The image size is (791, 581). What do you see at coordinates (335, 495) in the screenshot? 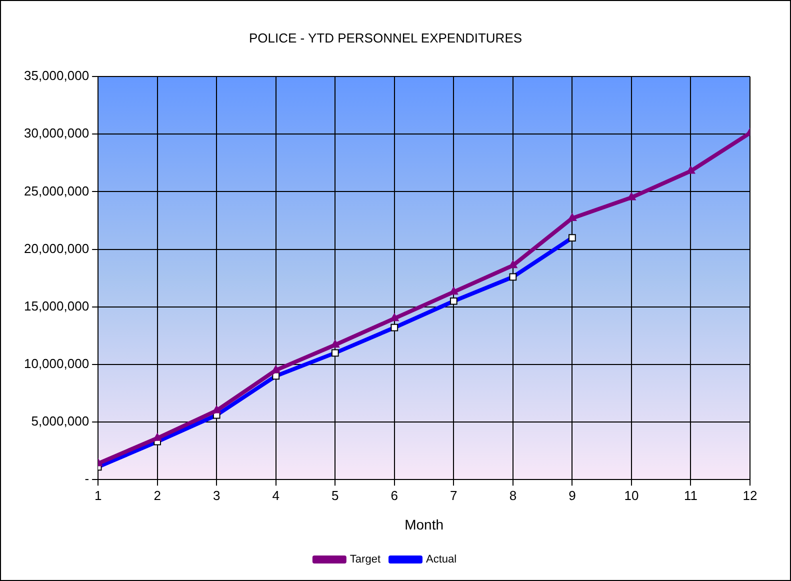
I see `x-tick-label: 5` at bounding box center [335, 495].